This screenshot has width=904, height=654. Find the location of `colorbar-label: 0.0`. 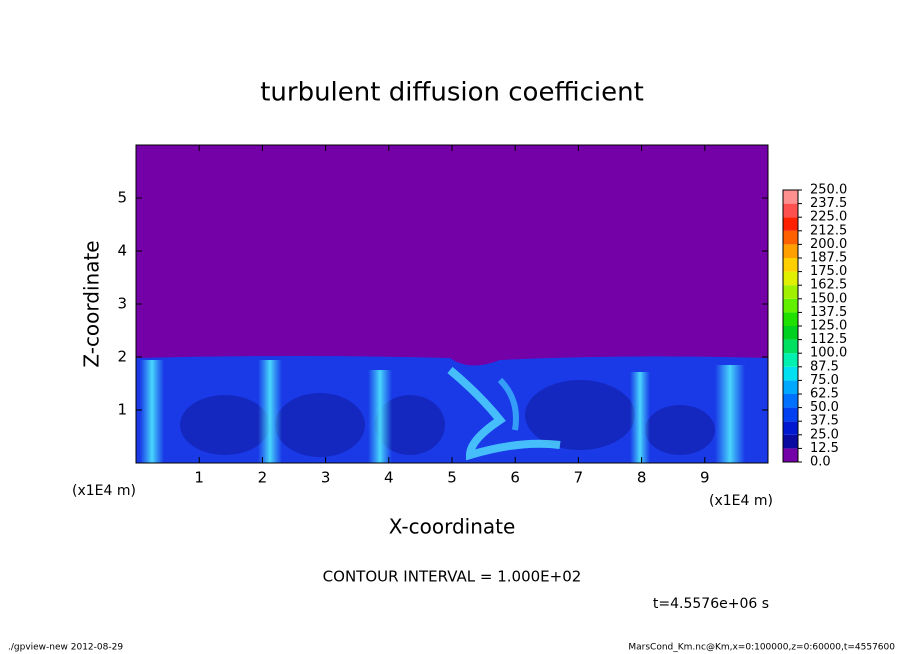

colorbar-label: 0.0 is located at coordinates (820, 462).